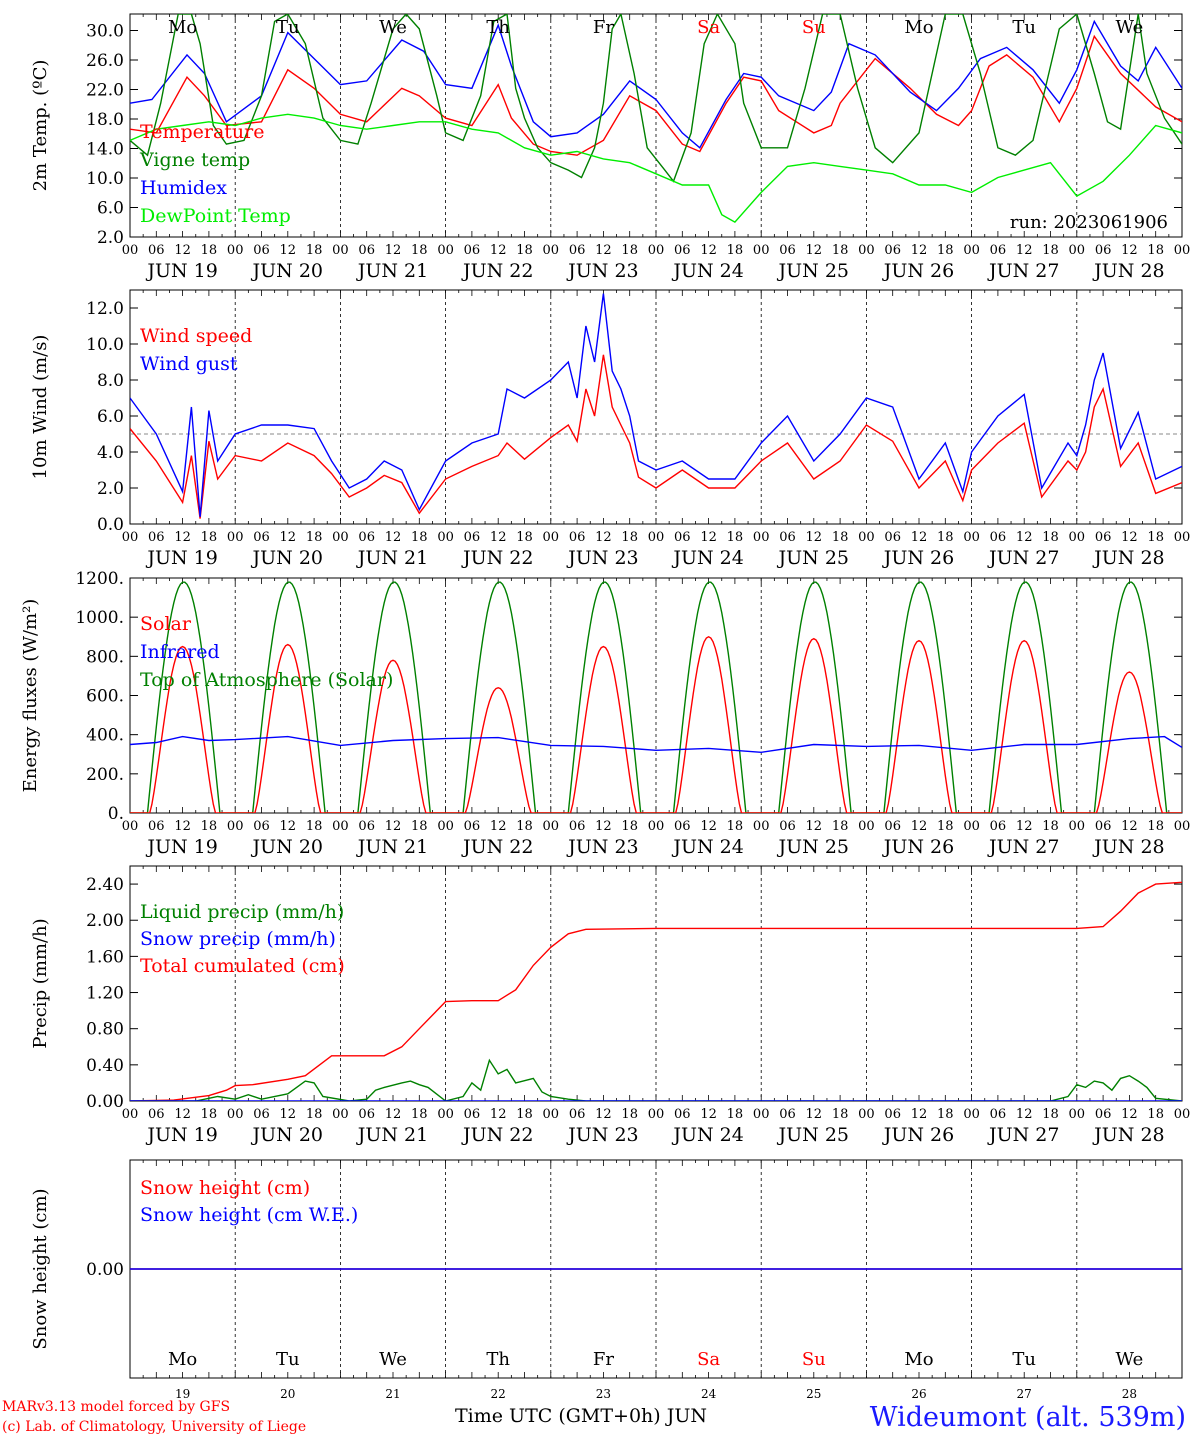 The height and width of the screenshot is (1440, 1194). What do you see at coordinates (99, 579) in the screenshot?
I see `y-tick-label: 1200.` at bounding box center [99, 579].